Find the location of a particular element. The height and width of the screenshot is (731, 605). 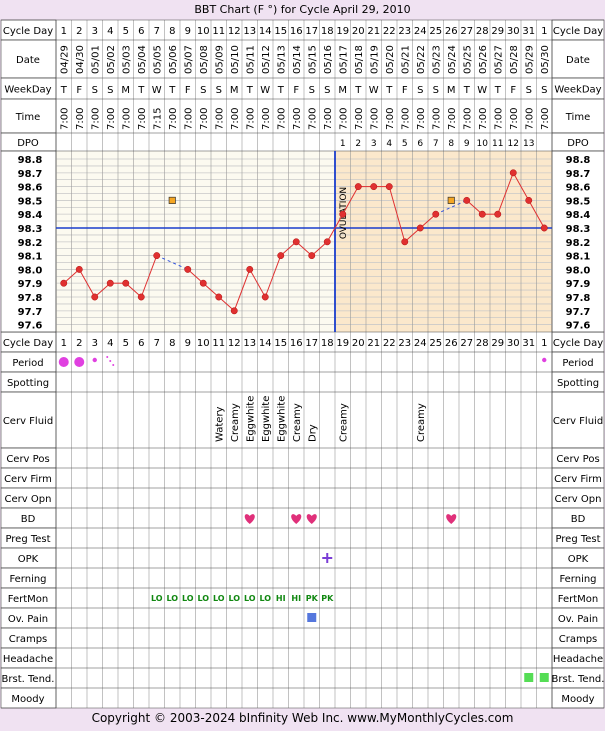

y-tick-label-left: 98.1 is located at coordinates (30, 257).